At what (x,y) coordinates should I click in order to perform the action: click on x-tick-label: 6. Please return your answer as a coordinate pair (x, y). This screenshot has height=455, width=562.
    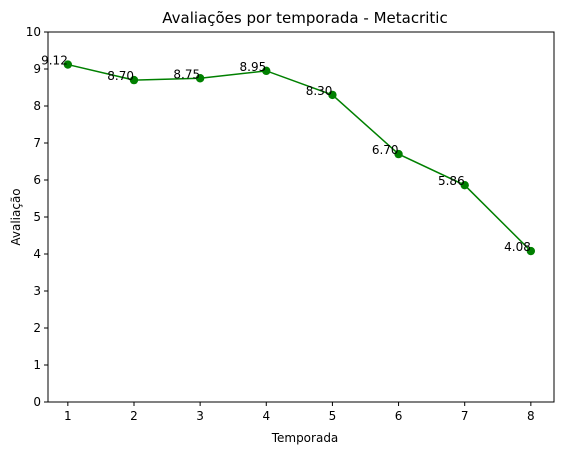
    Looking at the image, I should click on (399, 416).